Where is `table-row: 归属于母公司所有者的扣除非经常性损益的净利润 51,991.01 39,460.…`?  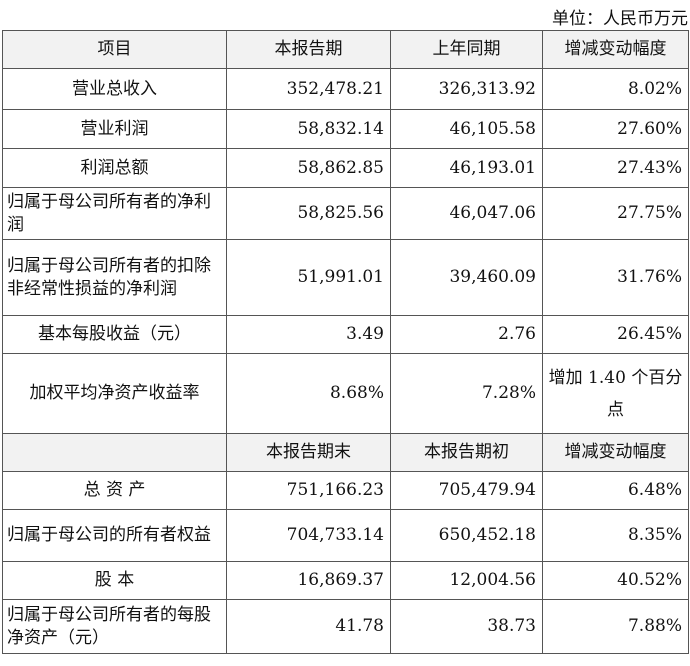 table-row: 归属于母公司所有者的扣除非经常性损益的净利润 51,991.01 39,460.… is located at coordinates (345, 277).